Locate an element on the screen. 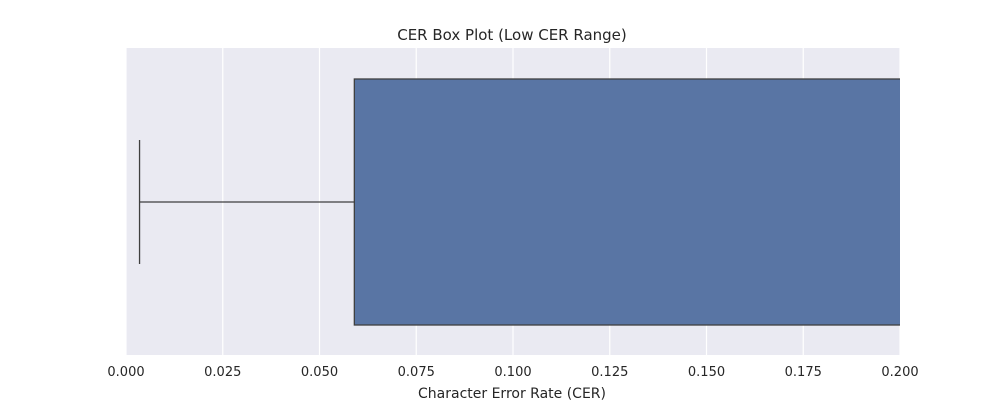  x-tick-label: 0.100 is located at coordinates (512, 372).